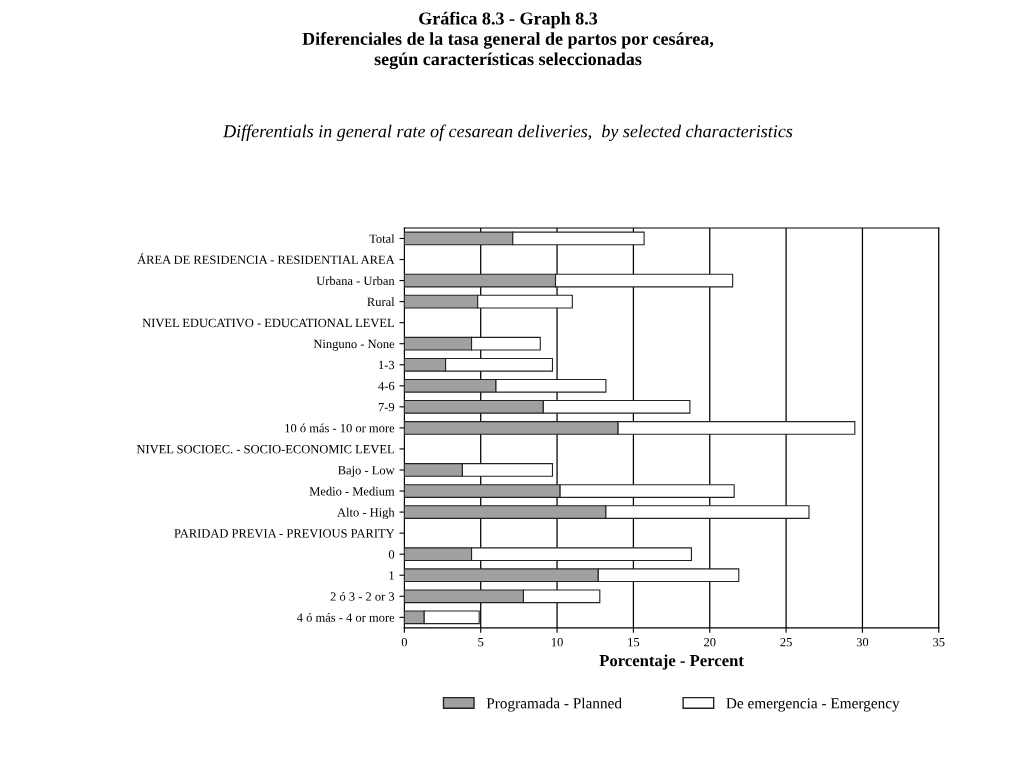  Describe the element at coordinates (284, 533) in the screenshot. I see `y-tick-label: PARIDAD PREVIA - PREVIOUS PARITY` at that location.